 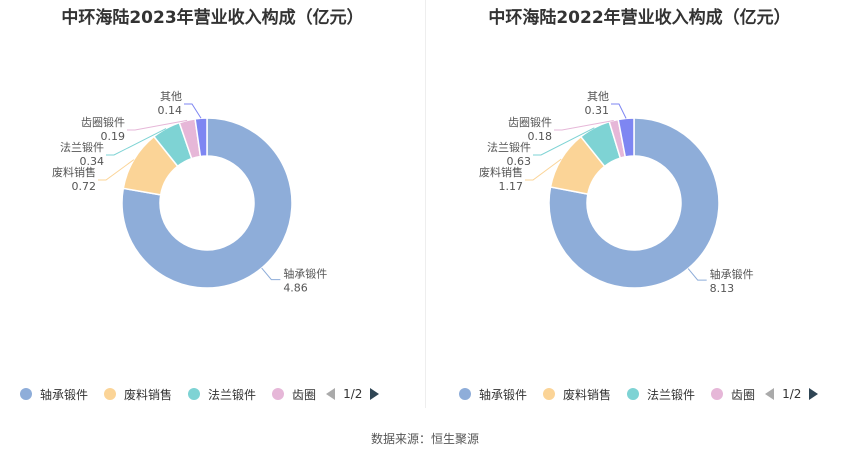 What do you see at coordinates (597, 110) in the screenshot?
I see `slice-value: 0.31` at bounding box center [597, 110].